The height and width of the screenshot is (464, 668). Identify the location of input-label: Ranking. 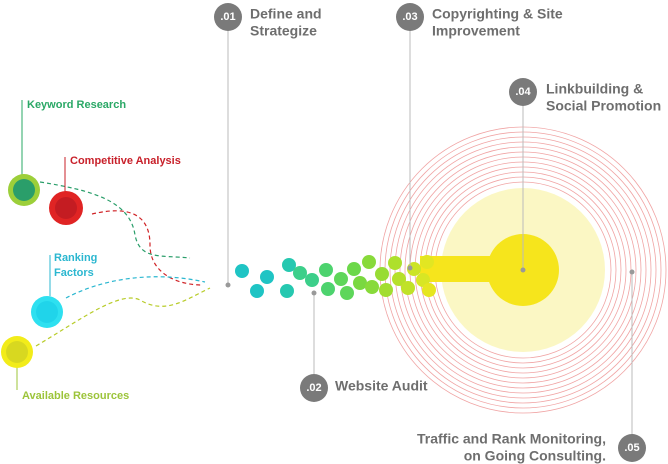
(75, 258).